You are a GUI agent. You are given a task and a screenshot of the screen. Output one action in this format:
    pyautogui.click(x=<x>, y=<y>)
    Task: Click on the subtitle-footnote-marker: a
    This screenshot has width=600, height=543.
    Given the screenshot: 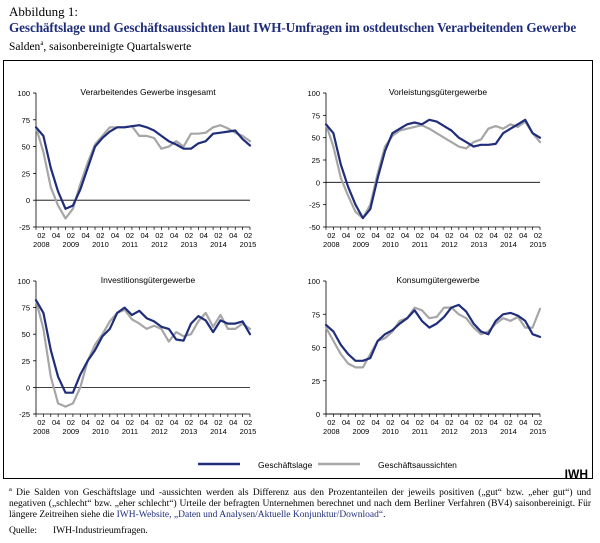 What is the action you would take?
    pyautogui.click(x=42, y=43)
    